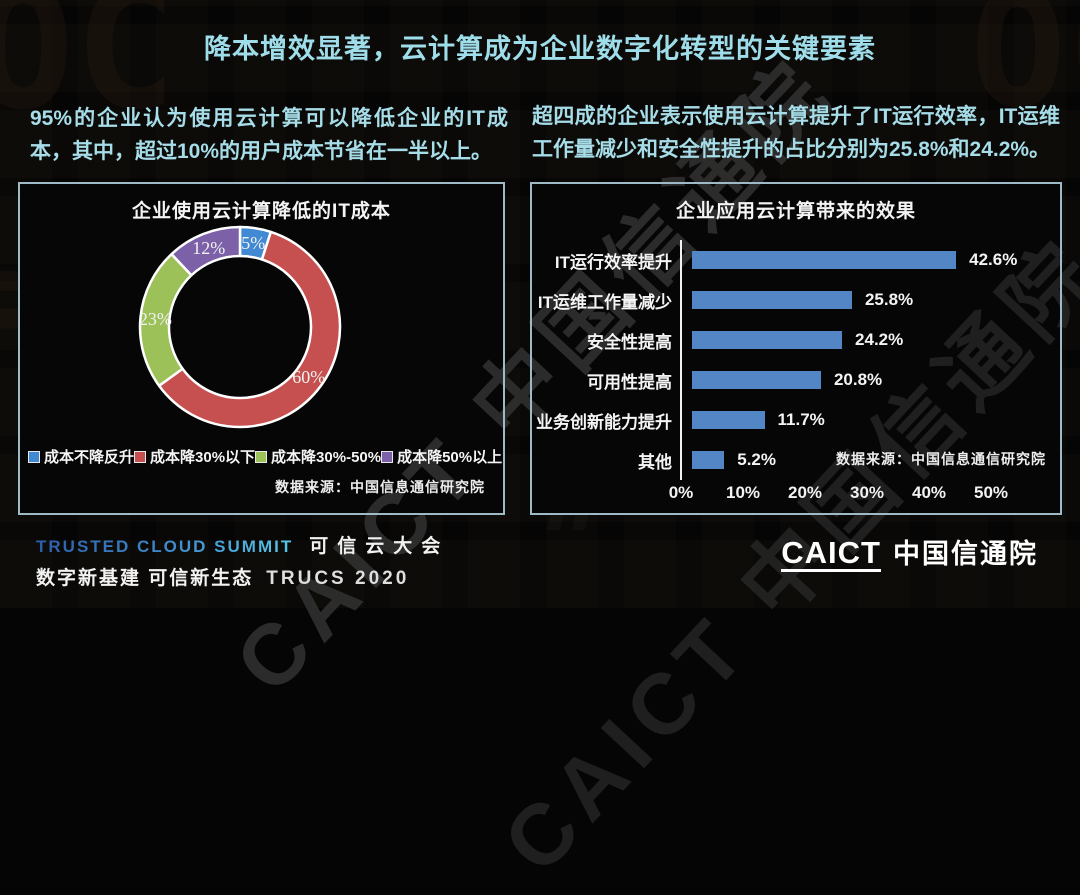 The width and height of the screenshot is (1080, 895). Describe the element at coordinates (145, 578) in the screenshot. I see `summit-tagline: 数字新基建 可信新生态` at that location.